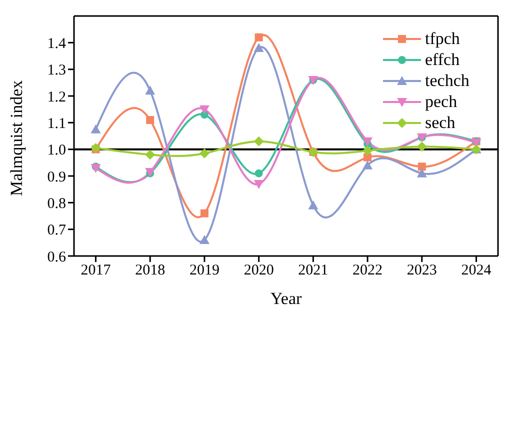 The image size is (514, 425). I want to click on y-tick-label: 1.0, so click(56, 150).